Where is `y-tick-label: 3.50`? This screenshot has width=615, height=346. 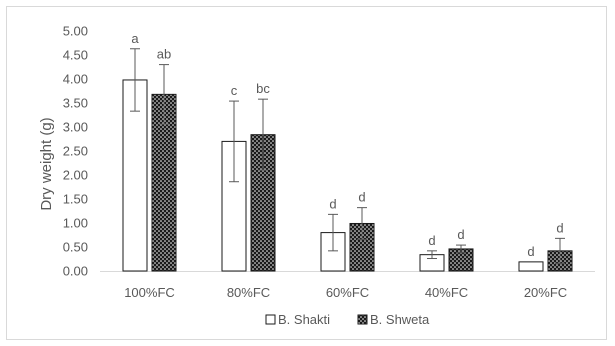 y-tick-label: 3.50 is located at coordinates (75, 103).